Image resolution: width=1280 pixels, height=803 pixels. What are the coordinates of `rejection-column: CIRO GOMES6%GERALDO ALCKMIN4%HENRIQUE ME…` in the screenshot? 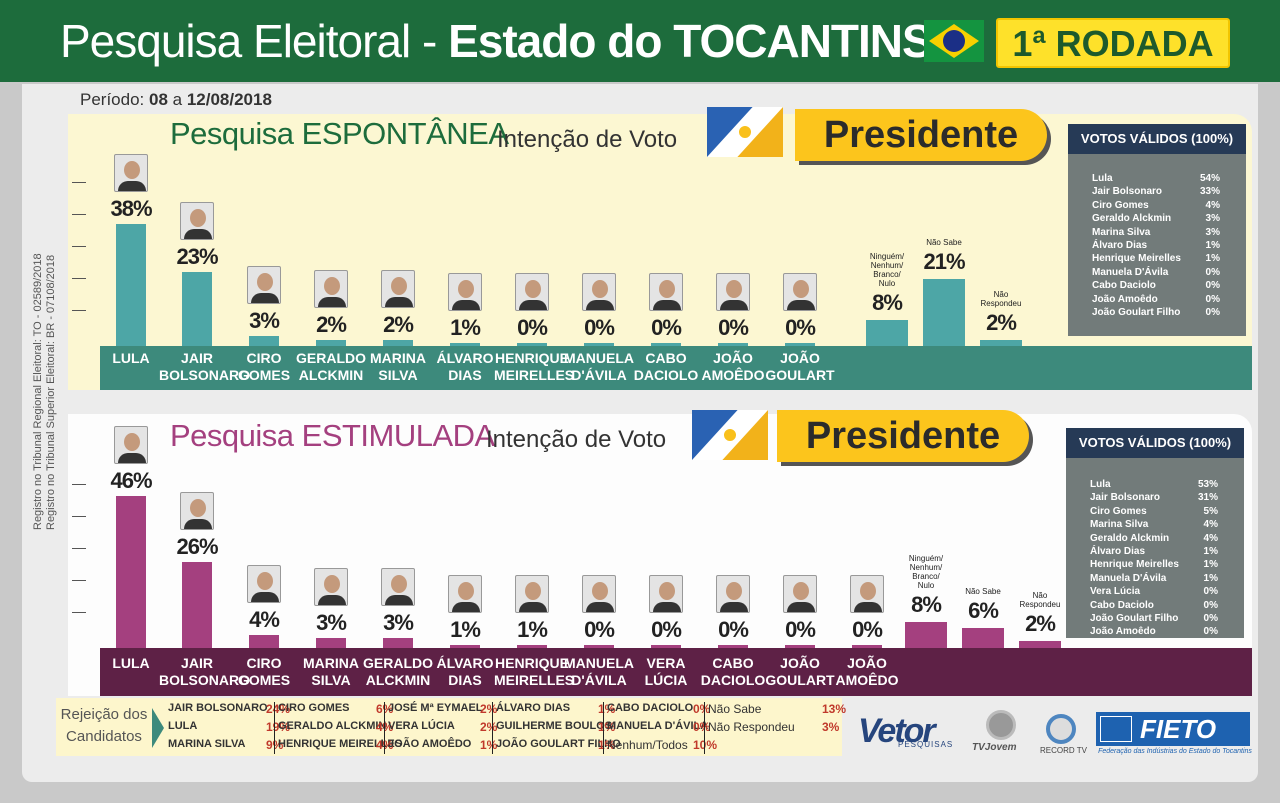 It's located at (340, 729).